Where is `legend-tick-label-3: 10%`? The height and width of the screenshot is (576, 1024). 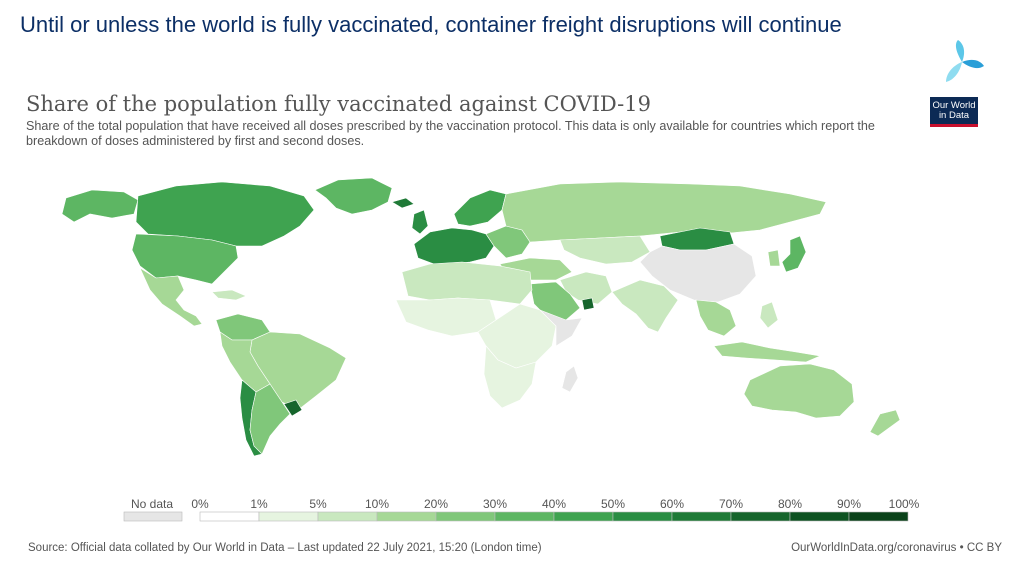
legend-tick-label-3: 10% is located at coordinates (377, 504).